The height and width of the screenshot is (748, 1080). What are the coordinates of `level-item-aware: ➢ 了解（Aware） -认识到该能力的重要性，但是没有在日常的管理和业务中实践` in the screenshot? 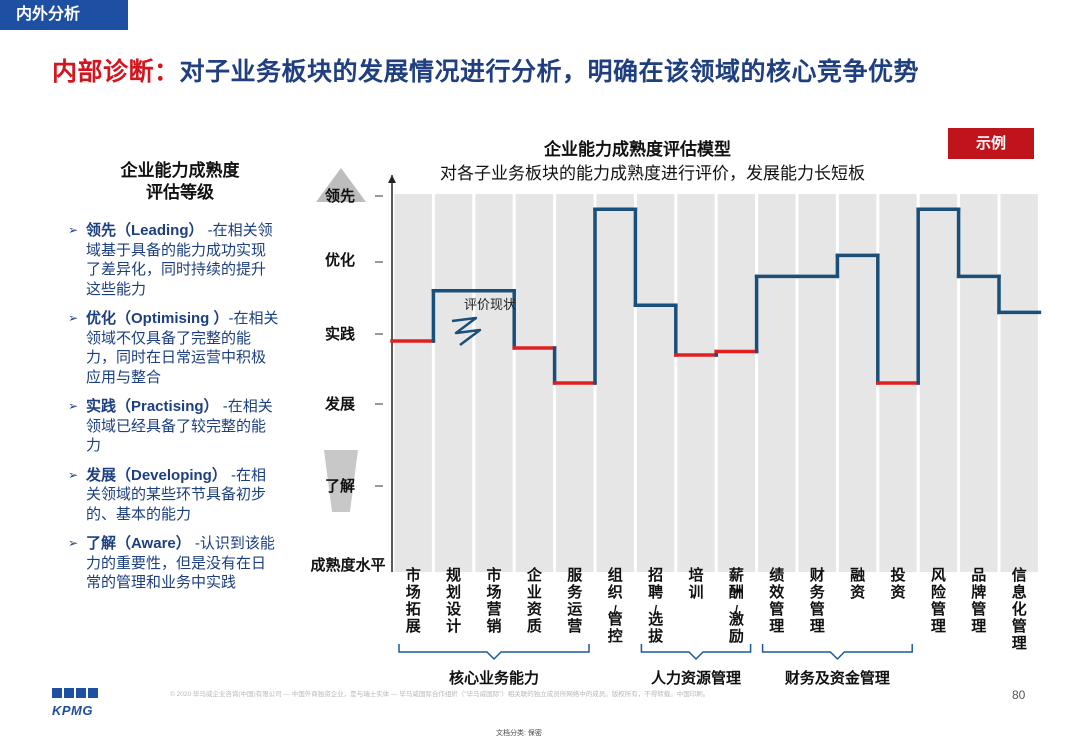 It's located at (174, 563).